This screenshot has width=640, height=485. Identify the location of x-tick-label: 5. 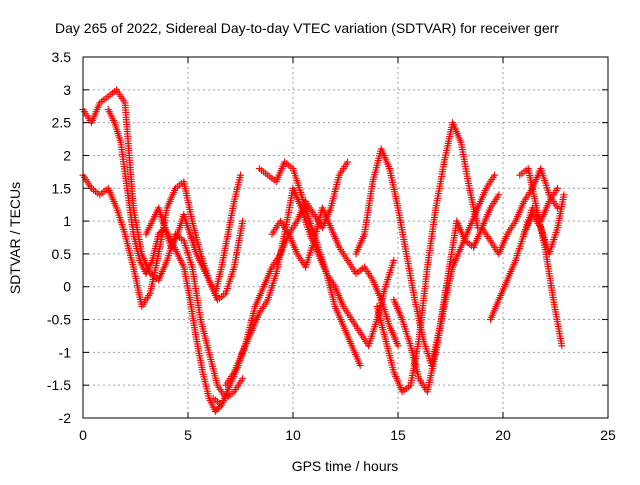
(188, 435).